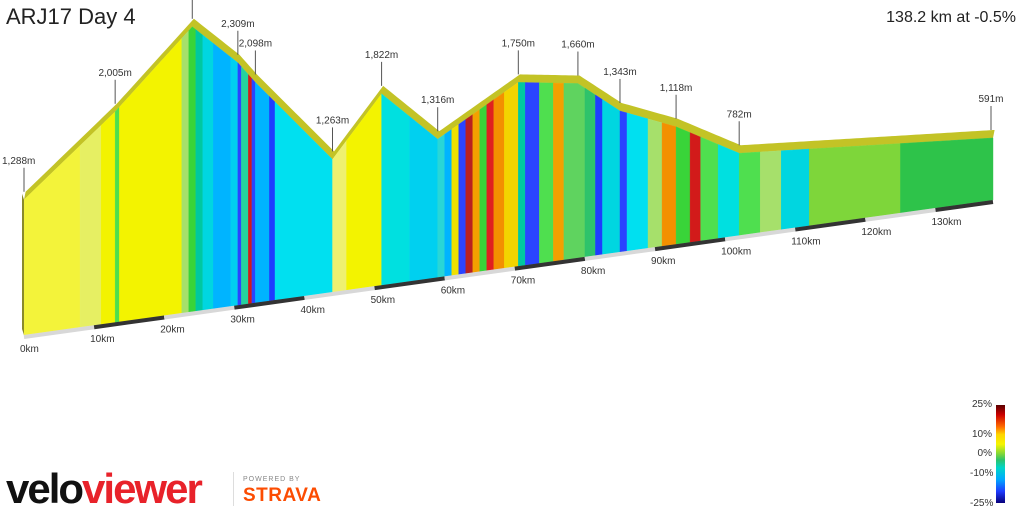  I want to click on x-tick-label: 0km, so click(29, 349).